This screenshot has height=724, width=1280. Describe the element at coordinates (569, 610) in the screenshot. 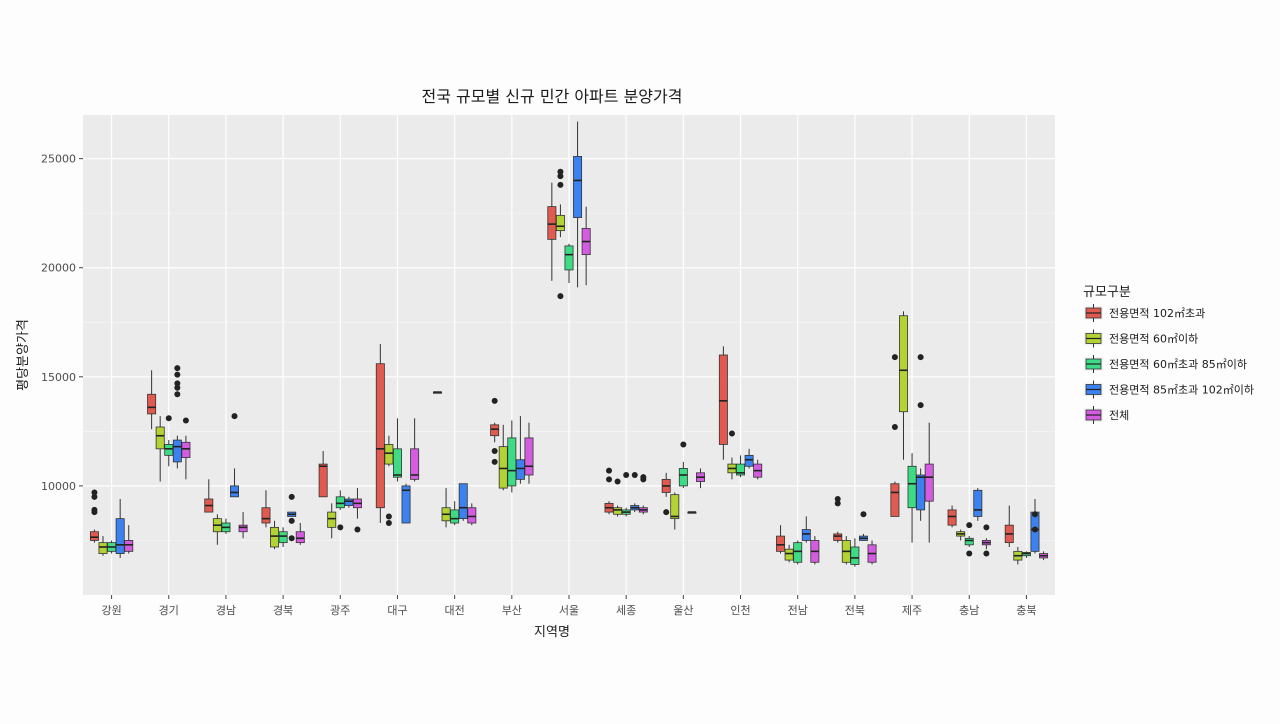

I see `x-tick-label: 서울` at that location.